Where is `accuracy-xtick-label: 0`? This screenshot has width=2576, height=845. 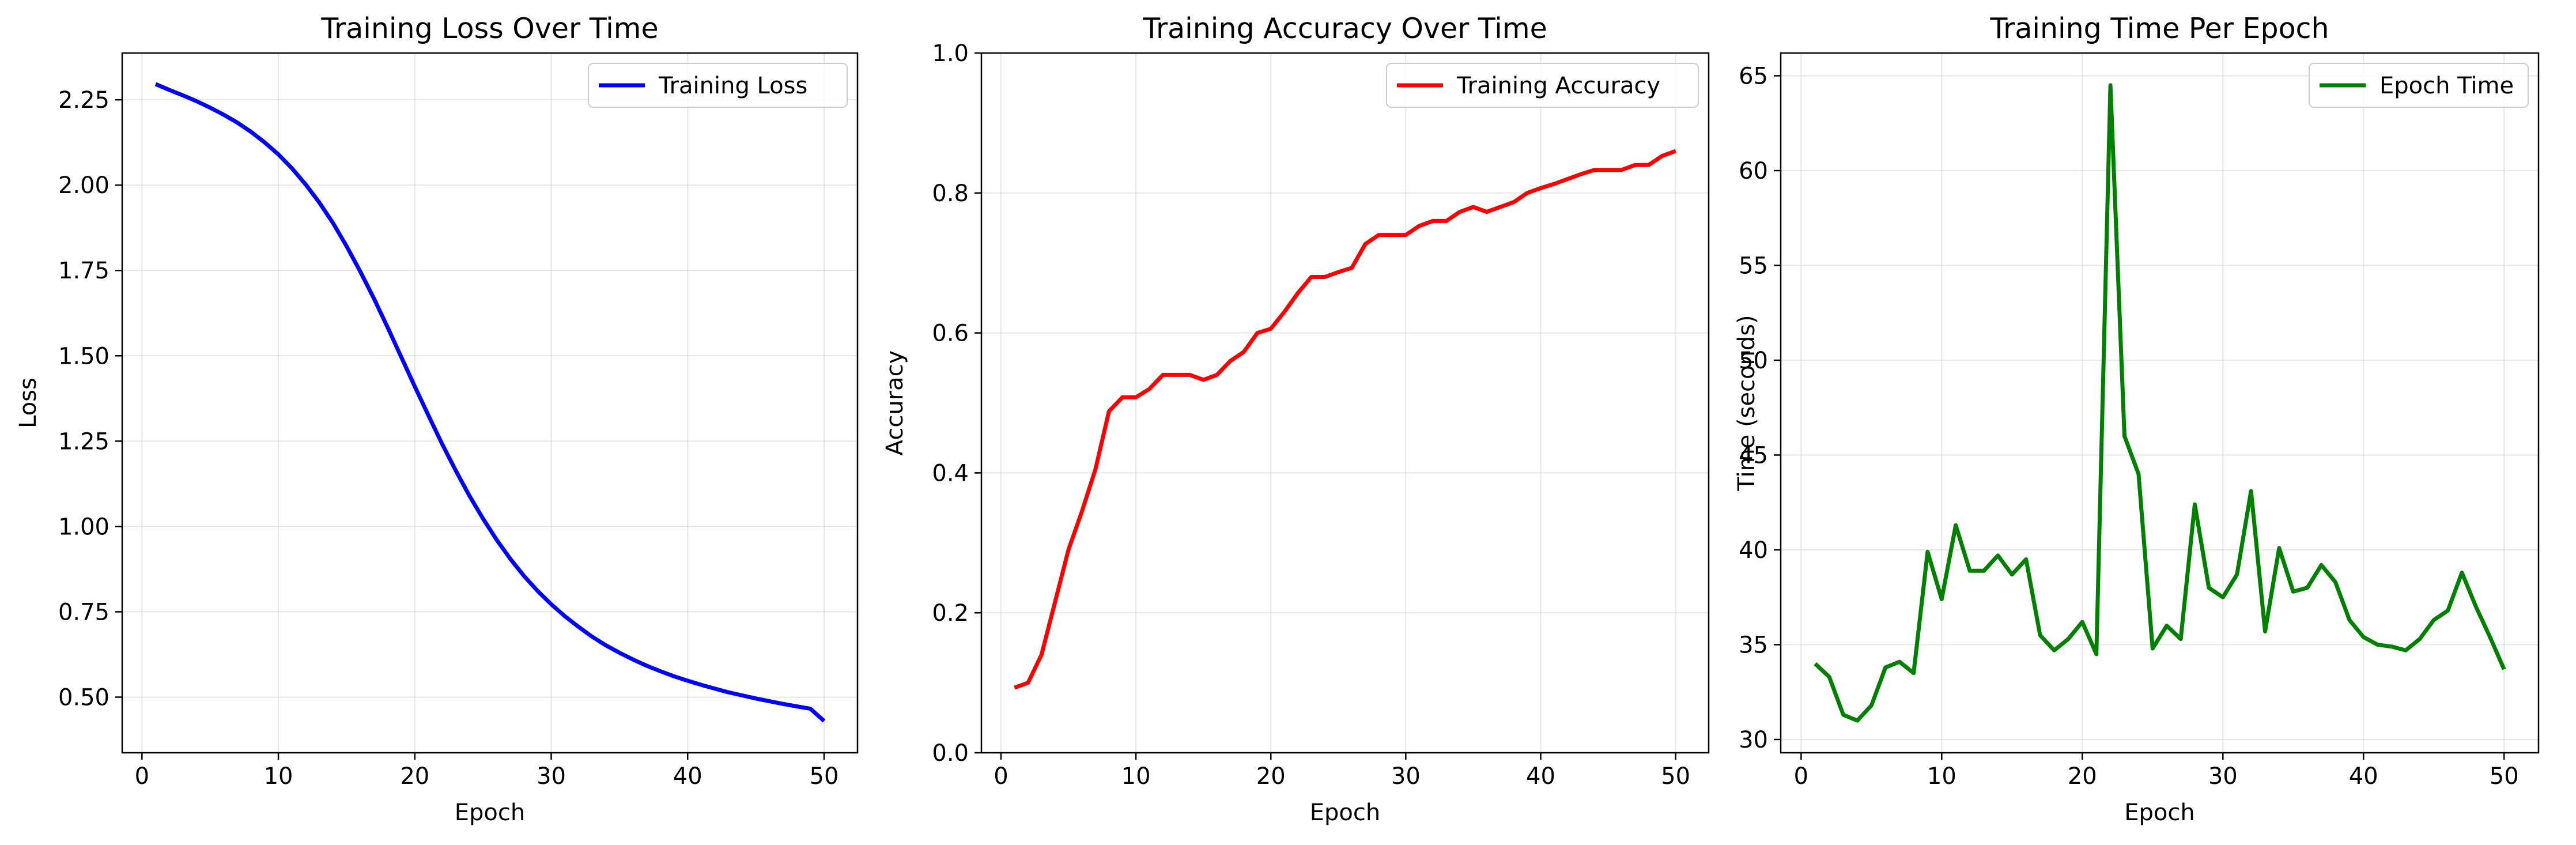 accuracy-xtick-label: 0 is located at coordinates (1001, 777).